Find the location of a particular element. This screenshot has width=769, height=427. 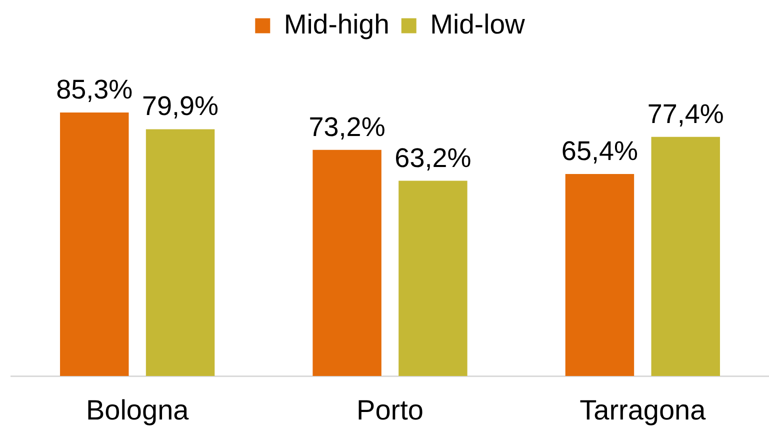

data-label: 79,9% is located at coordinates (180, 106).